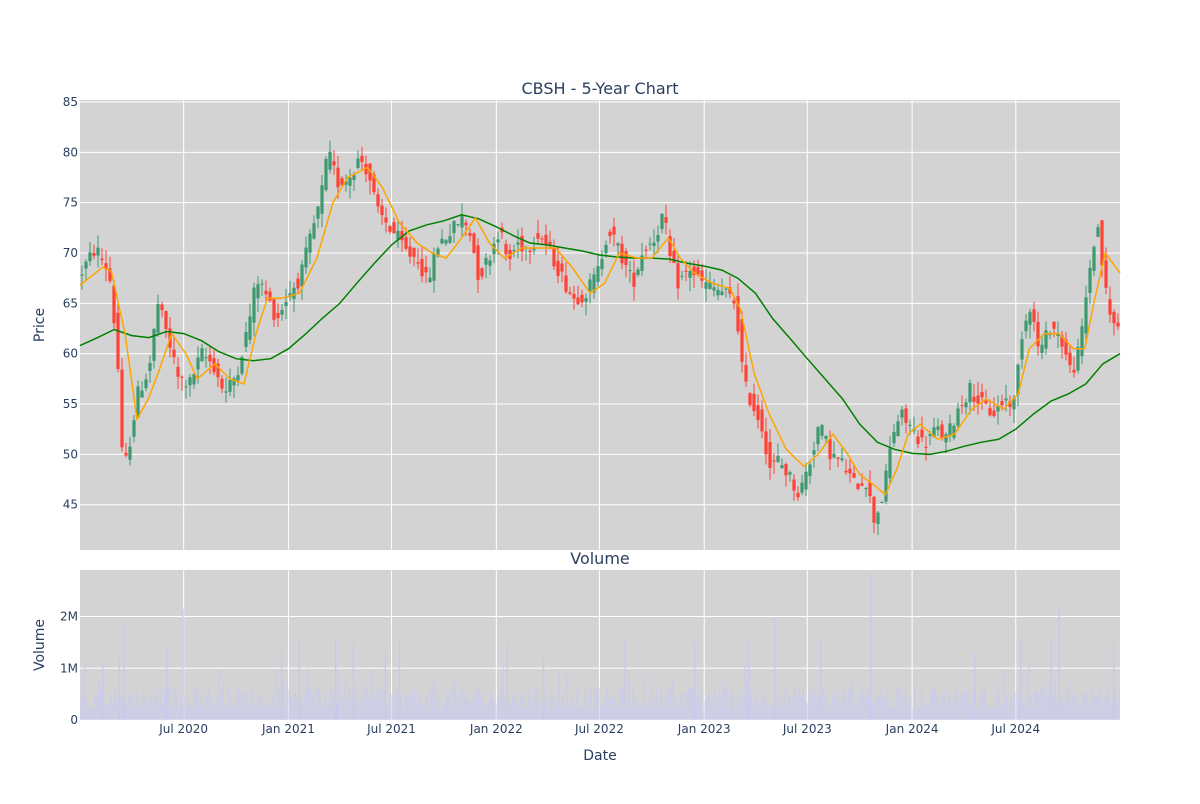  Describe the element at coordinates (70, 203) in the screenshot. I see `price-tick-label: 75` at that location.